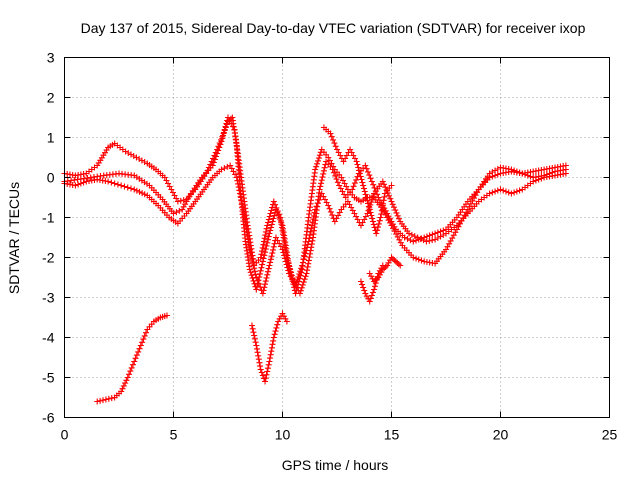 The width and height of the screenshot is (640, 480). I want to click on y-tick-label: 1, so click(51, 138).